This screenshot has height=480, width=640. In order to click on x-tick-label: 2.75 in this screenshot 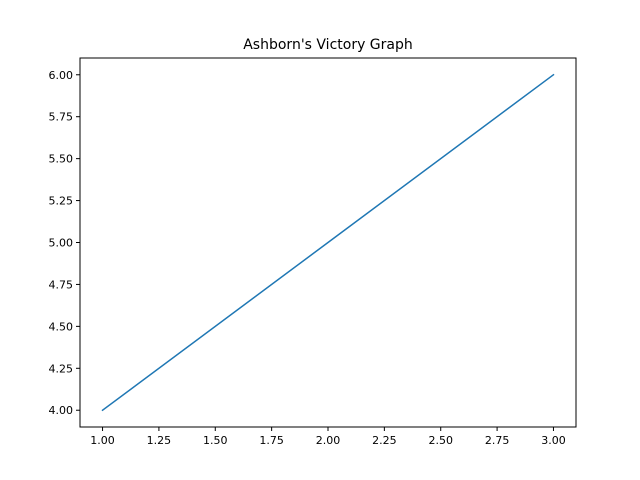, I will do `click(497, 440)`.